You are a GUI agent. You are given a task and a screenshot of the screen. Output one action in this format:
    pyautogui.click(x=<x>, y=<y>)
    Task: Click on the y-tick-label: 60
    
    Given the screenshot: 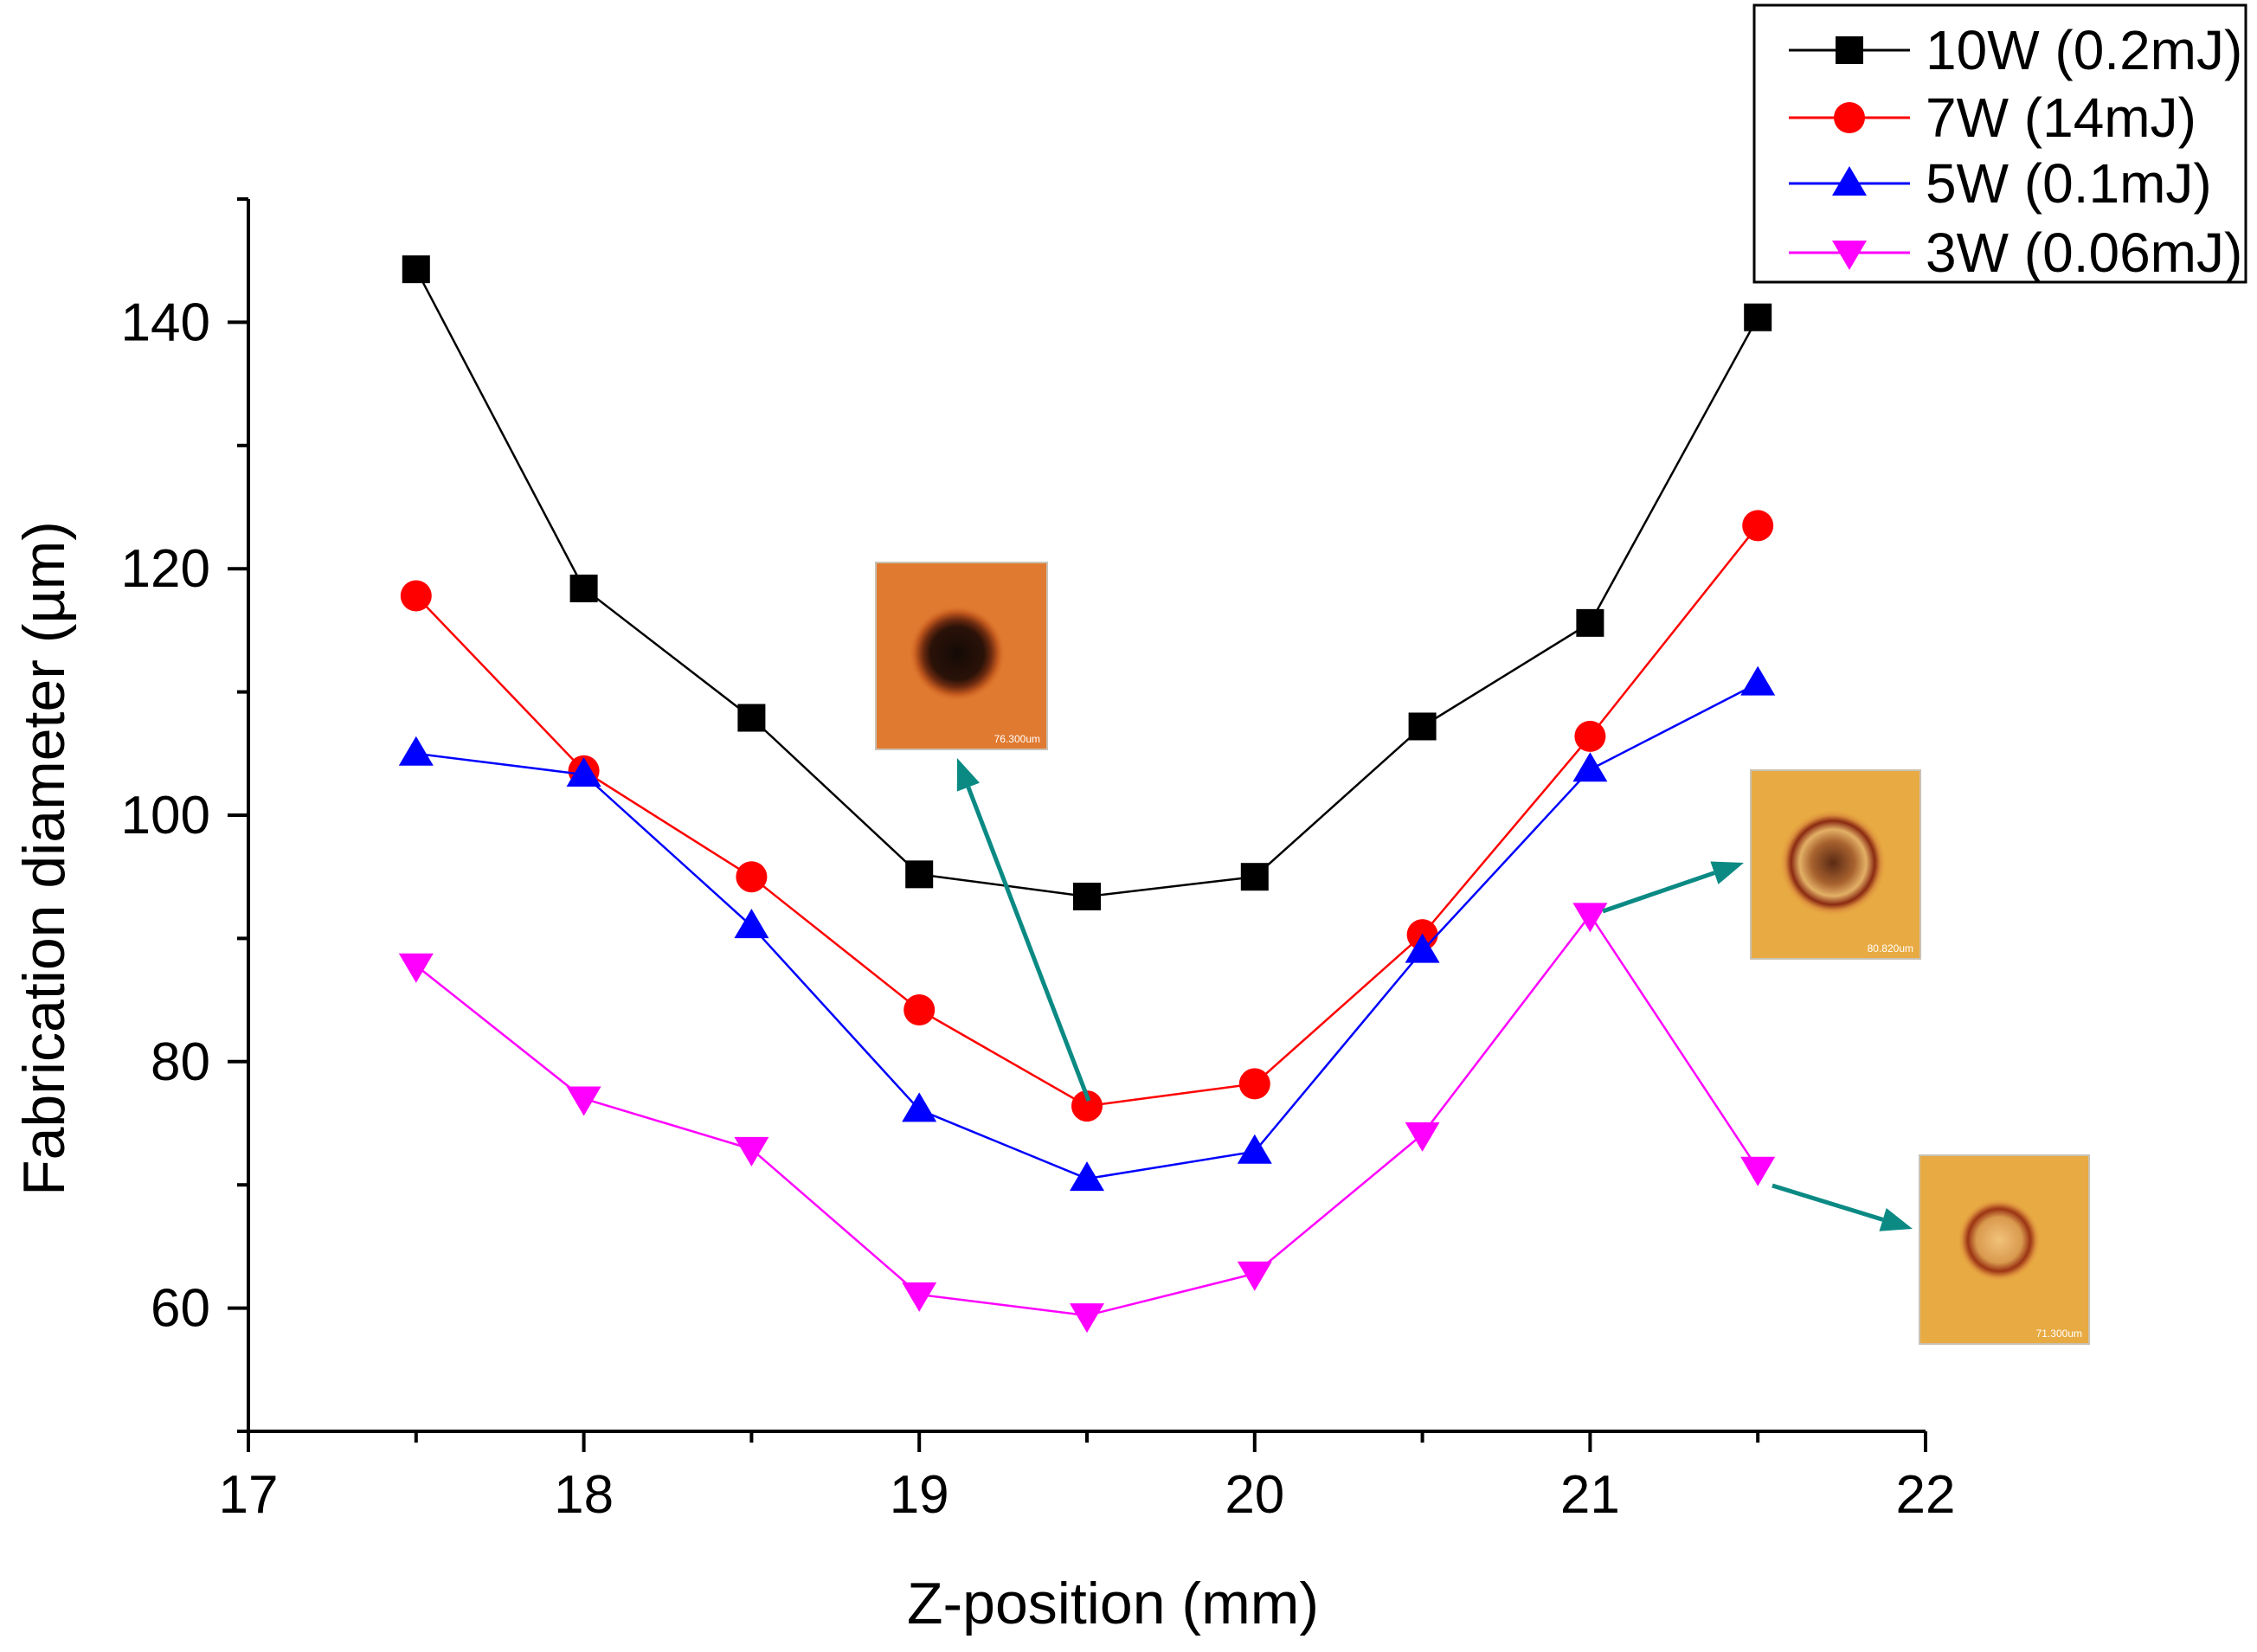 What is the action you would take?
    pyautogui.click(x=180, y=1309)
    